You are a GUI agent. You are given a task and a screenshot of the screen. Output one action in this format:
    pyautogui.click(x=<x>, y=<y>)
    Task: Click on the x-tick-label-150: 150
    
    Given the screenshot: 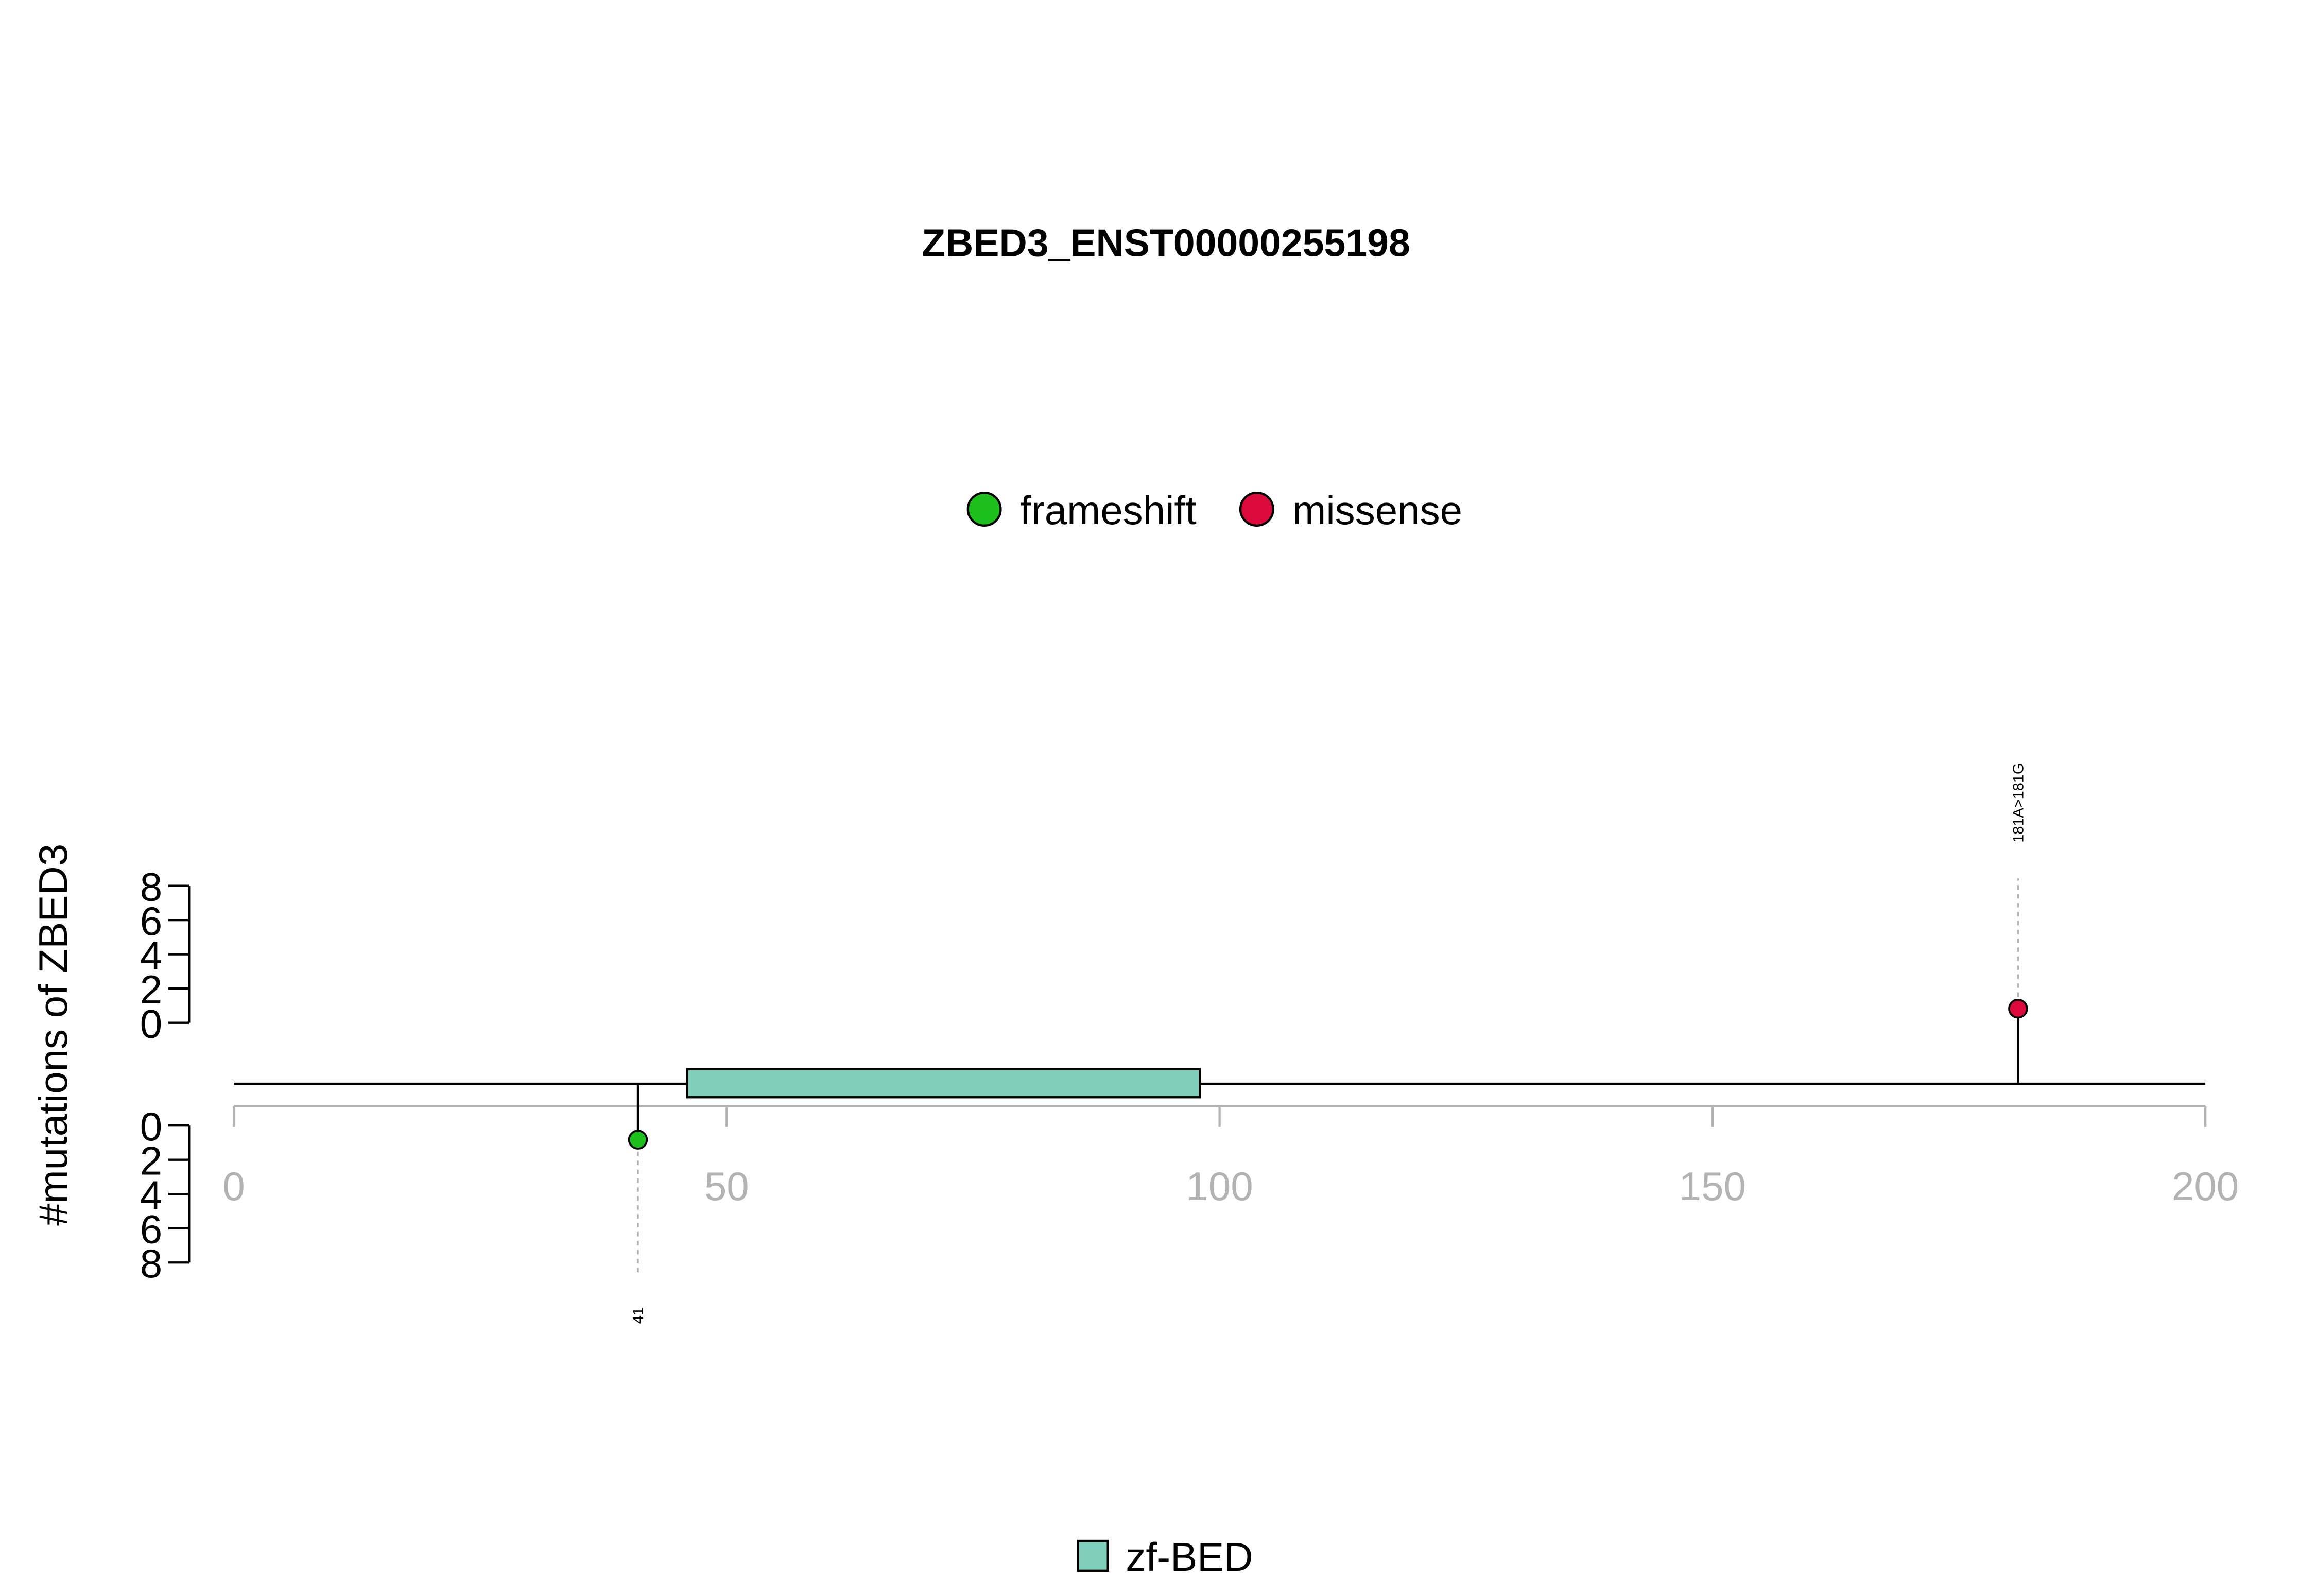 What is the action you would take?
    pyautogui.click(x=1712, y=1186)
    